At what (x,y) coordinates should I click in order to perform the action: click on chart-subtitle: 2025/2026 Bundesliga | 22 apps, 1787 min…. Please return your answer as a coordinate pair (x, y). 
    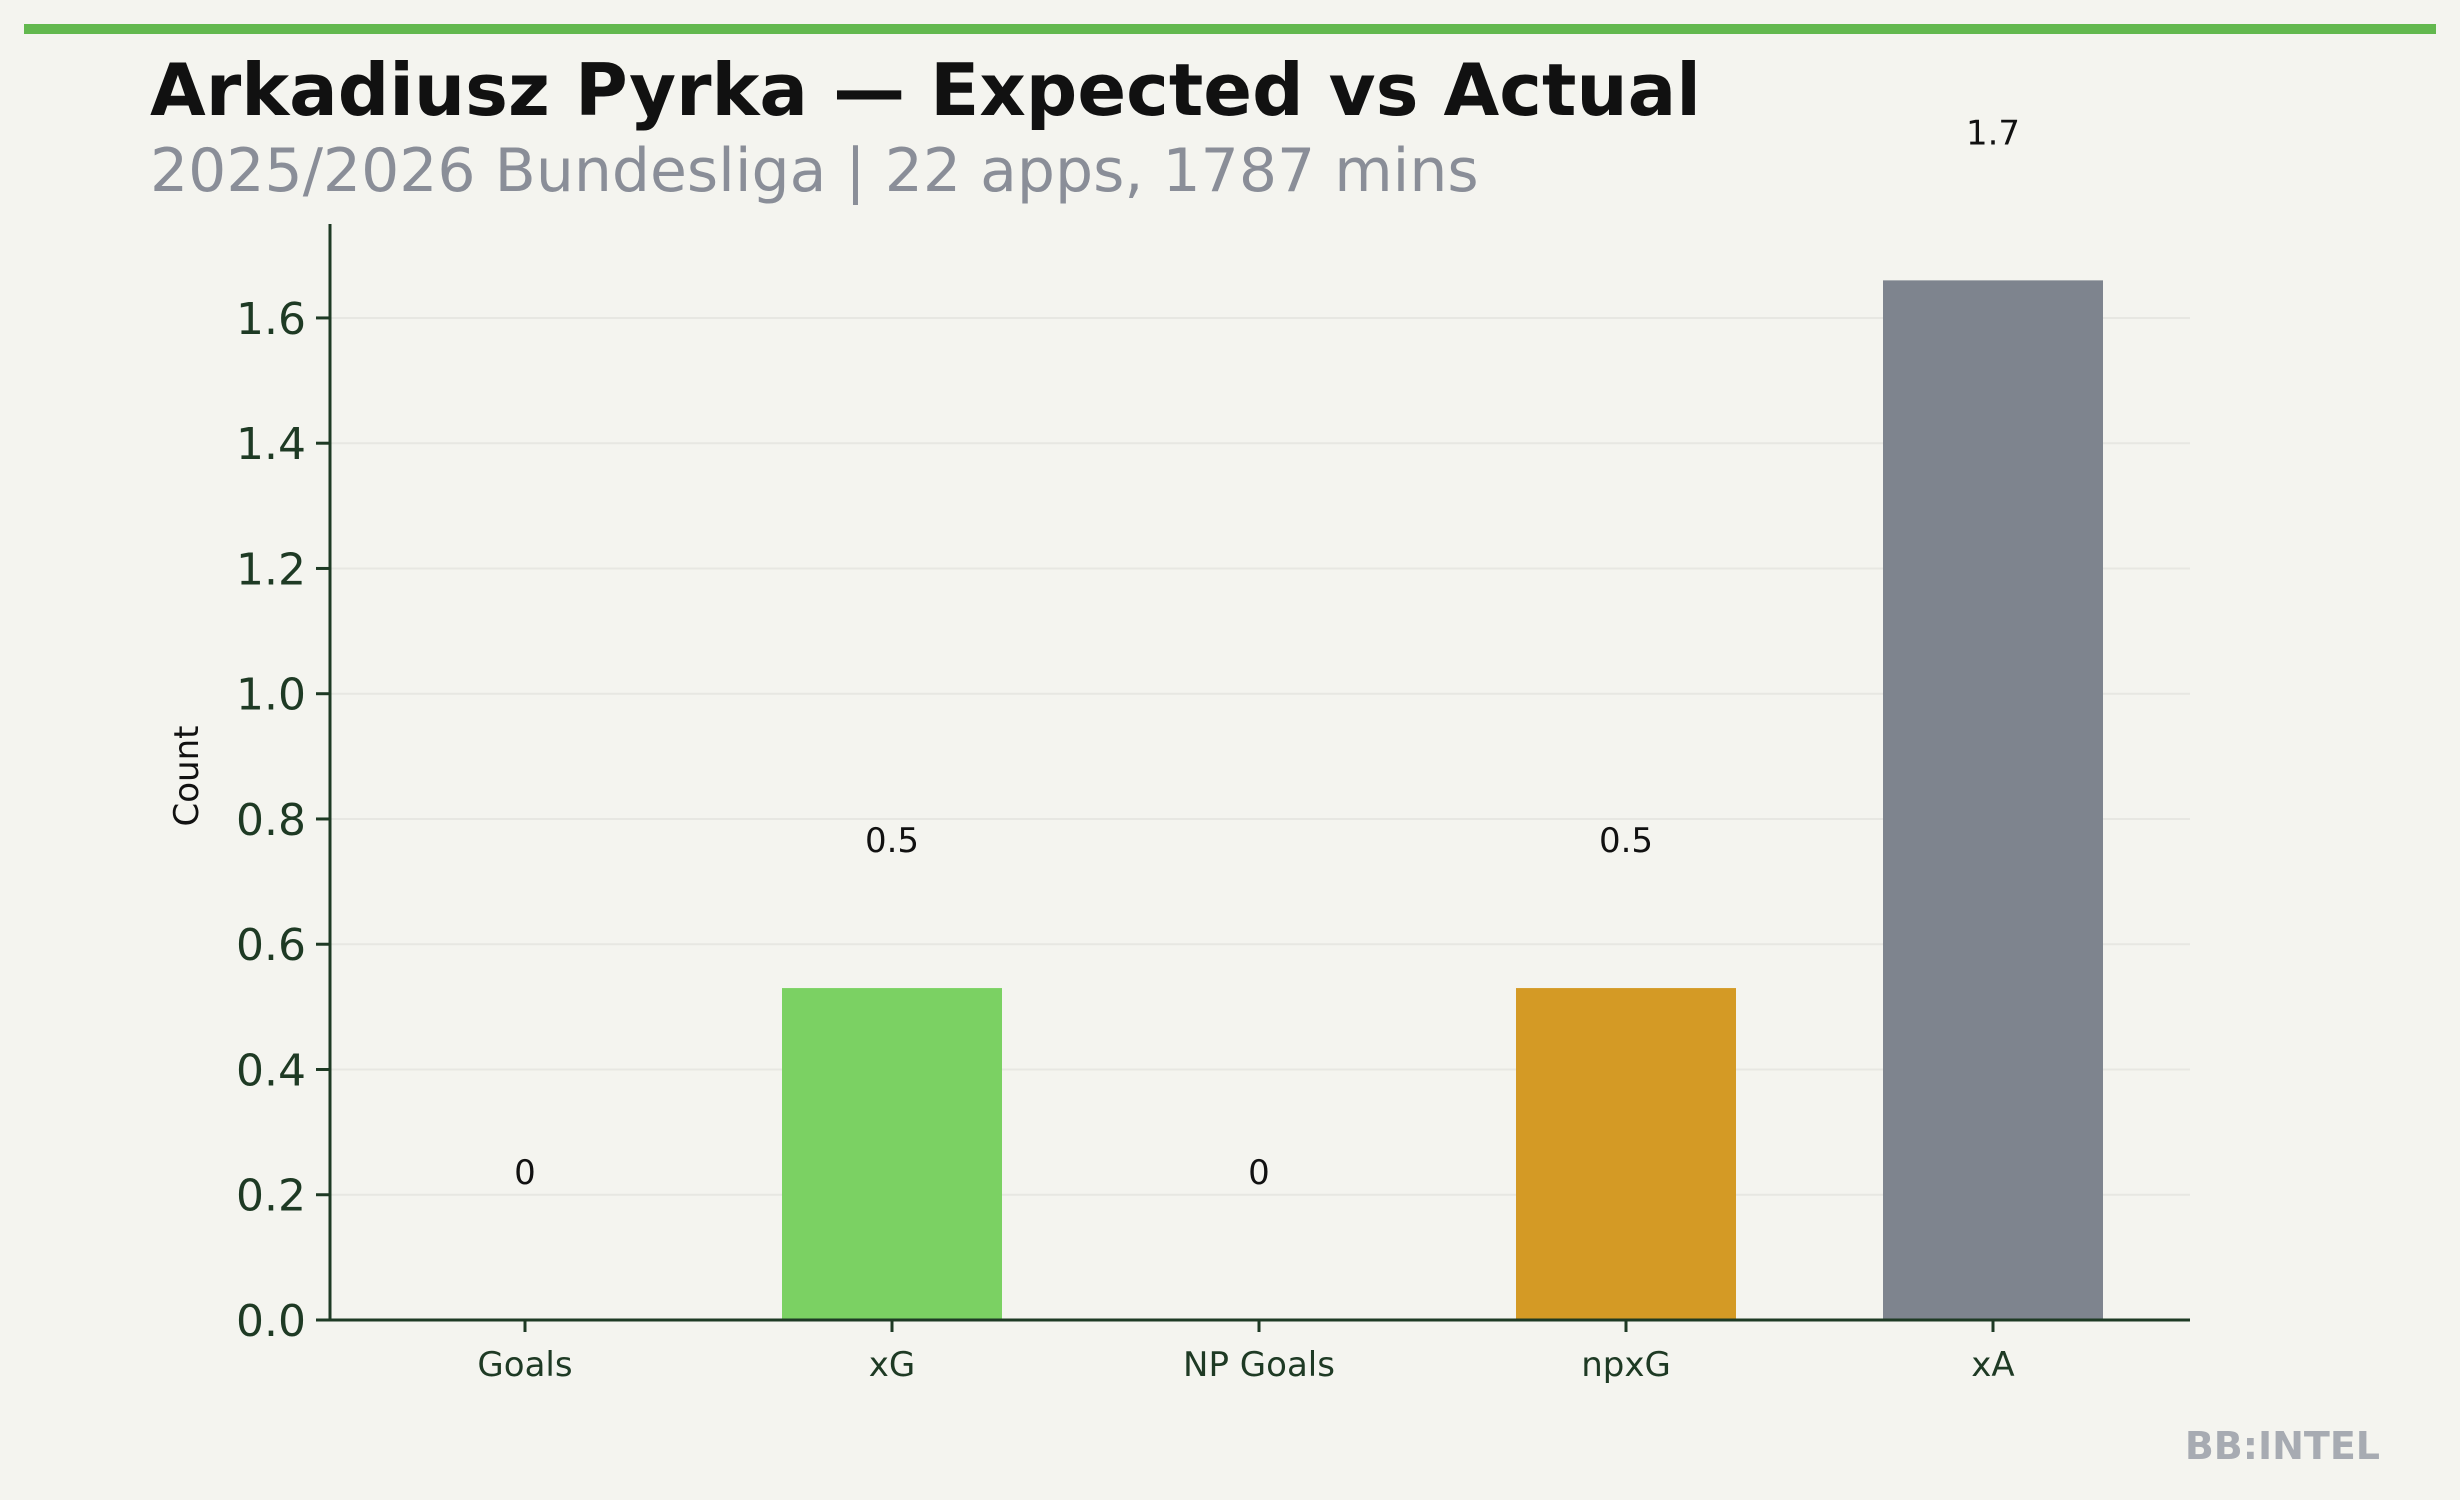
    Looking at the image, I should click on (814, 171).